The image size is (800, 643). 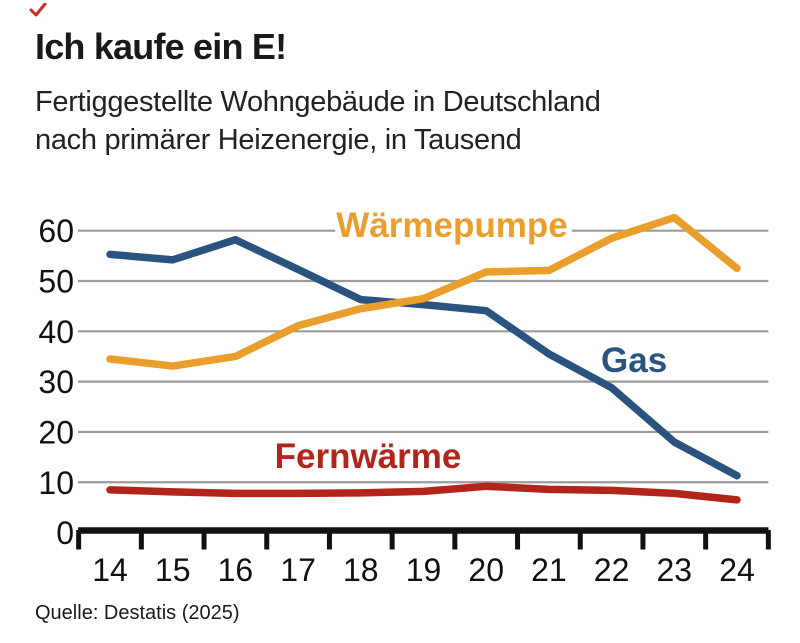 What do you see at coordinates (278, 140) in the screenshot?
I see `chart-subtitle-line-2: nach primärer Heizenergie, in Tausend` at bounding box center [278, 140].